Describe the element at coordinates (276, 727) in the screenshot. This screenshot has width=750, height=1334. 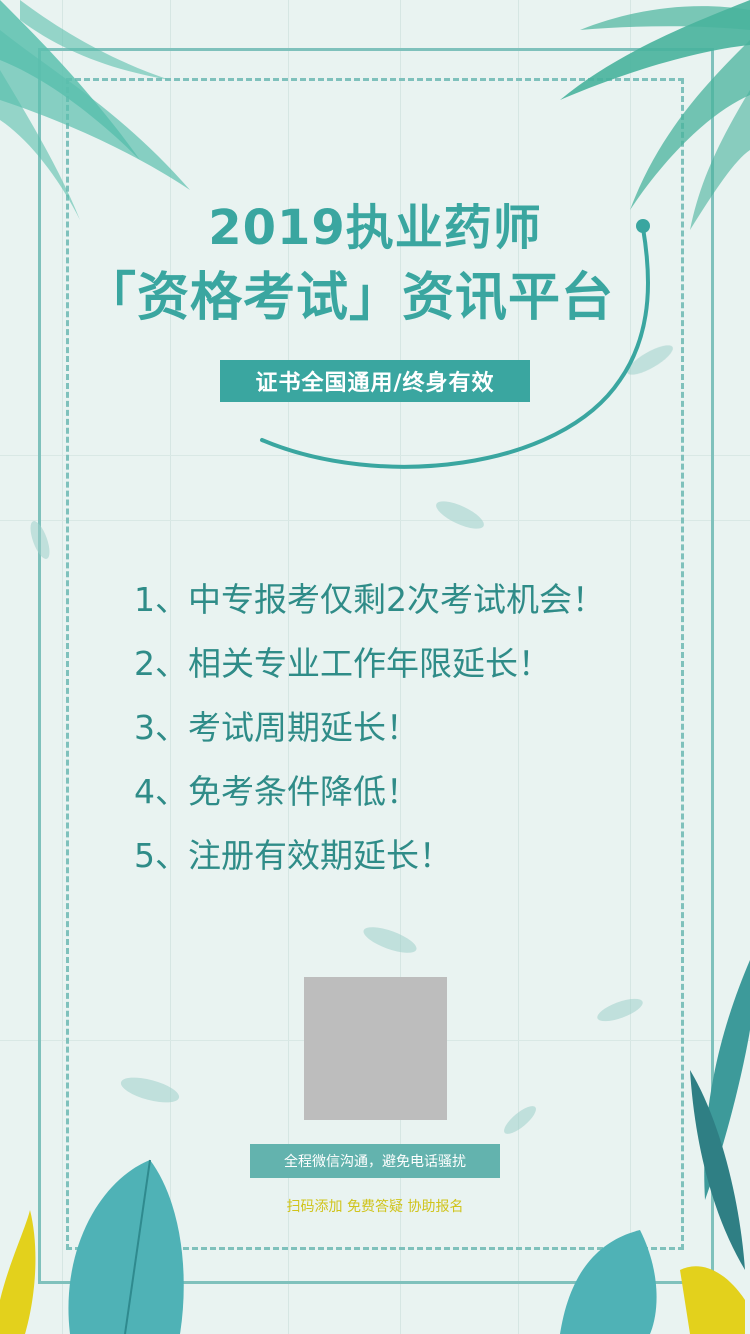
I see `list-item: 3、考试周期延长！` at that location.